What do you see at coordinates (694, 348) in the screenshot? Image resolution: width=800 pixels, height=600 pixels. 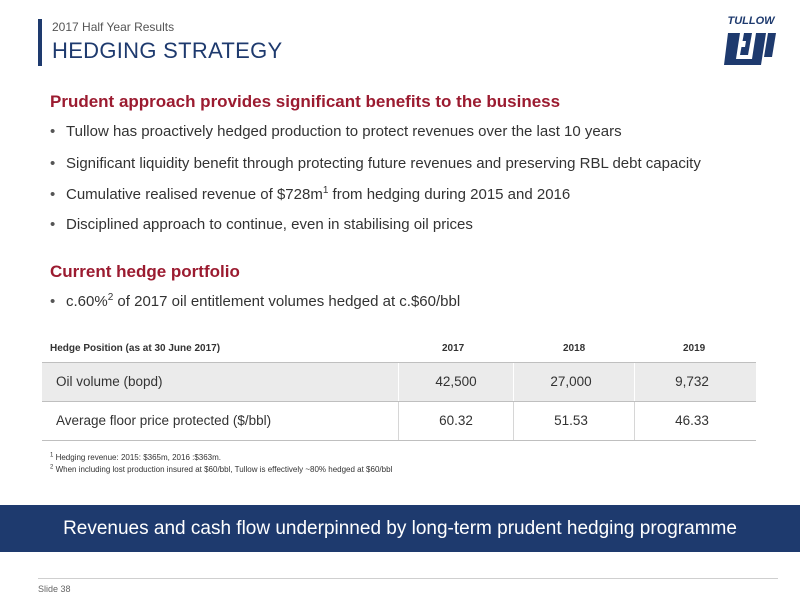 I see `table-header-2019: 2019` at bounding box center [694, 348].